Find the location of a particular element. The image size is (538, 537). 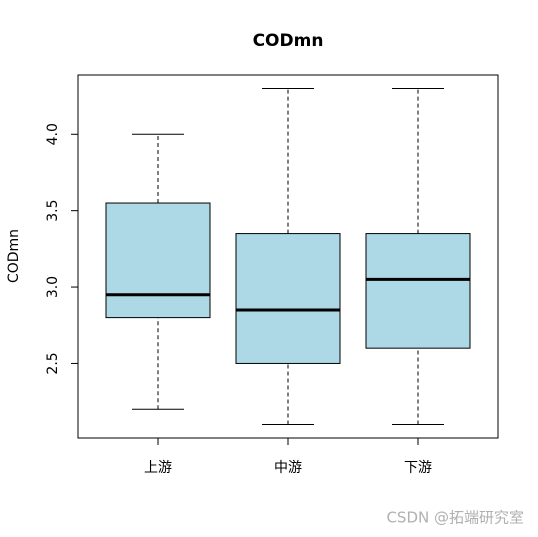

y-tick-label: 2.5 is located at coordinates (53, 363).